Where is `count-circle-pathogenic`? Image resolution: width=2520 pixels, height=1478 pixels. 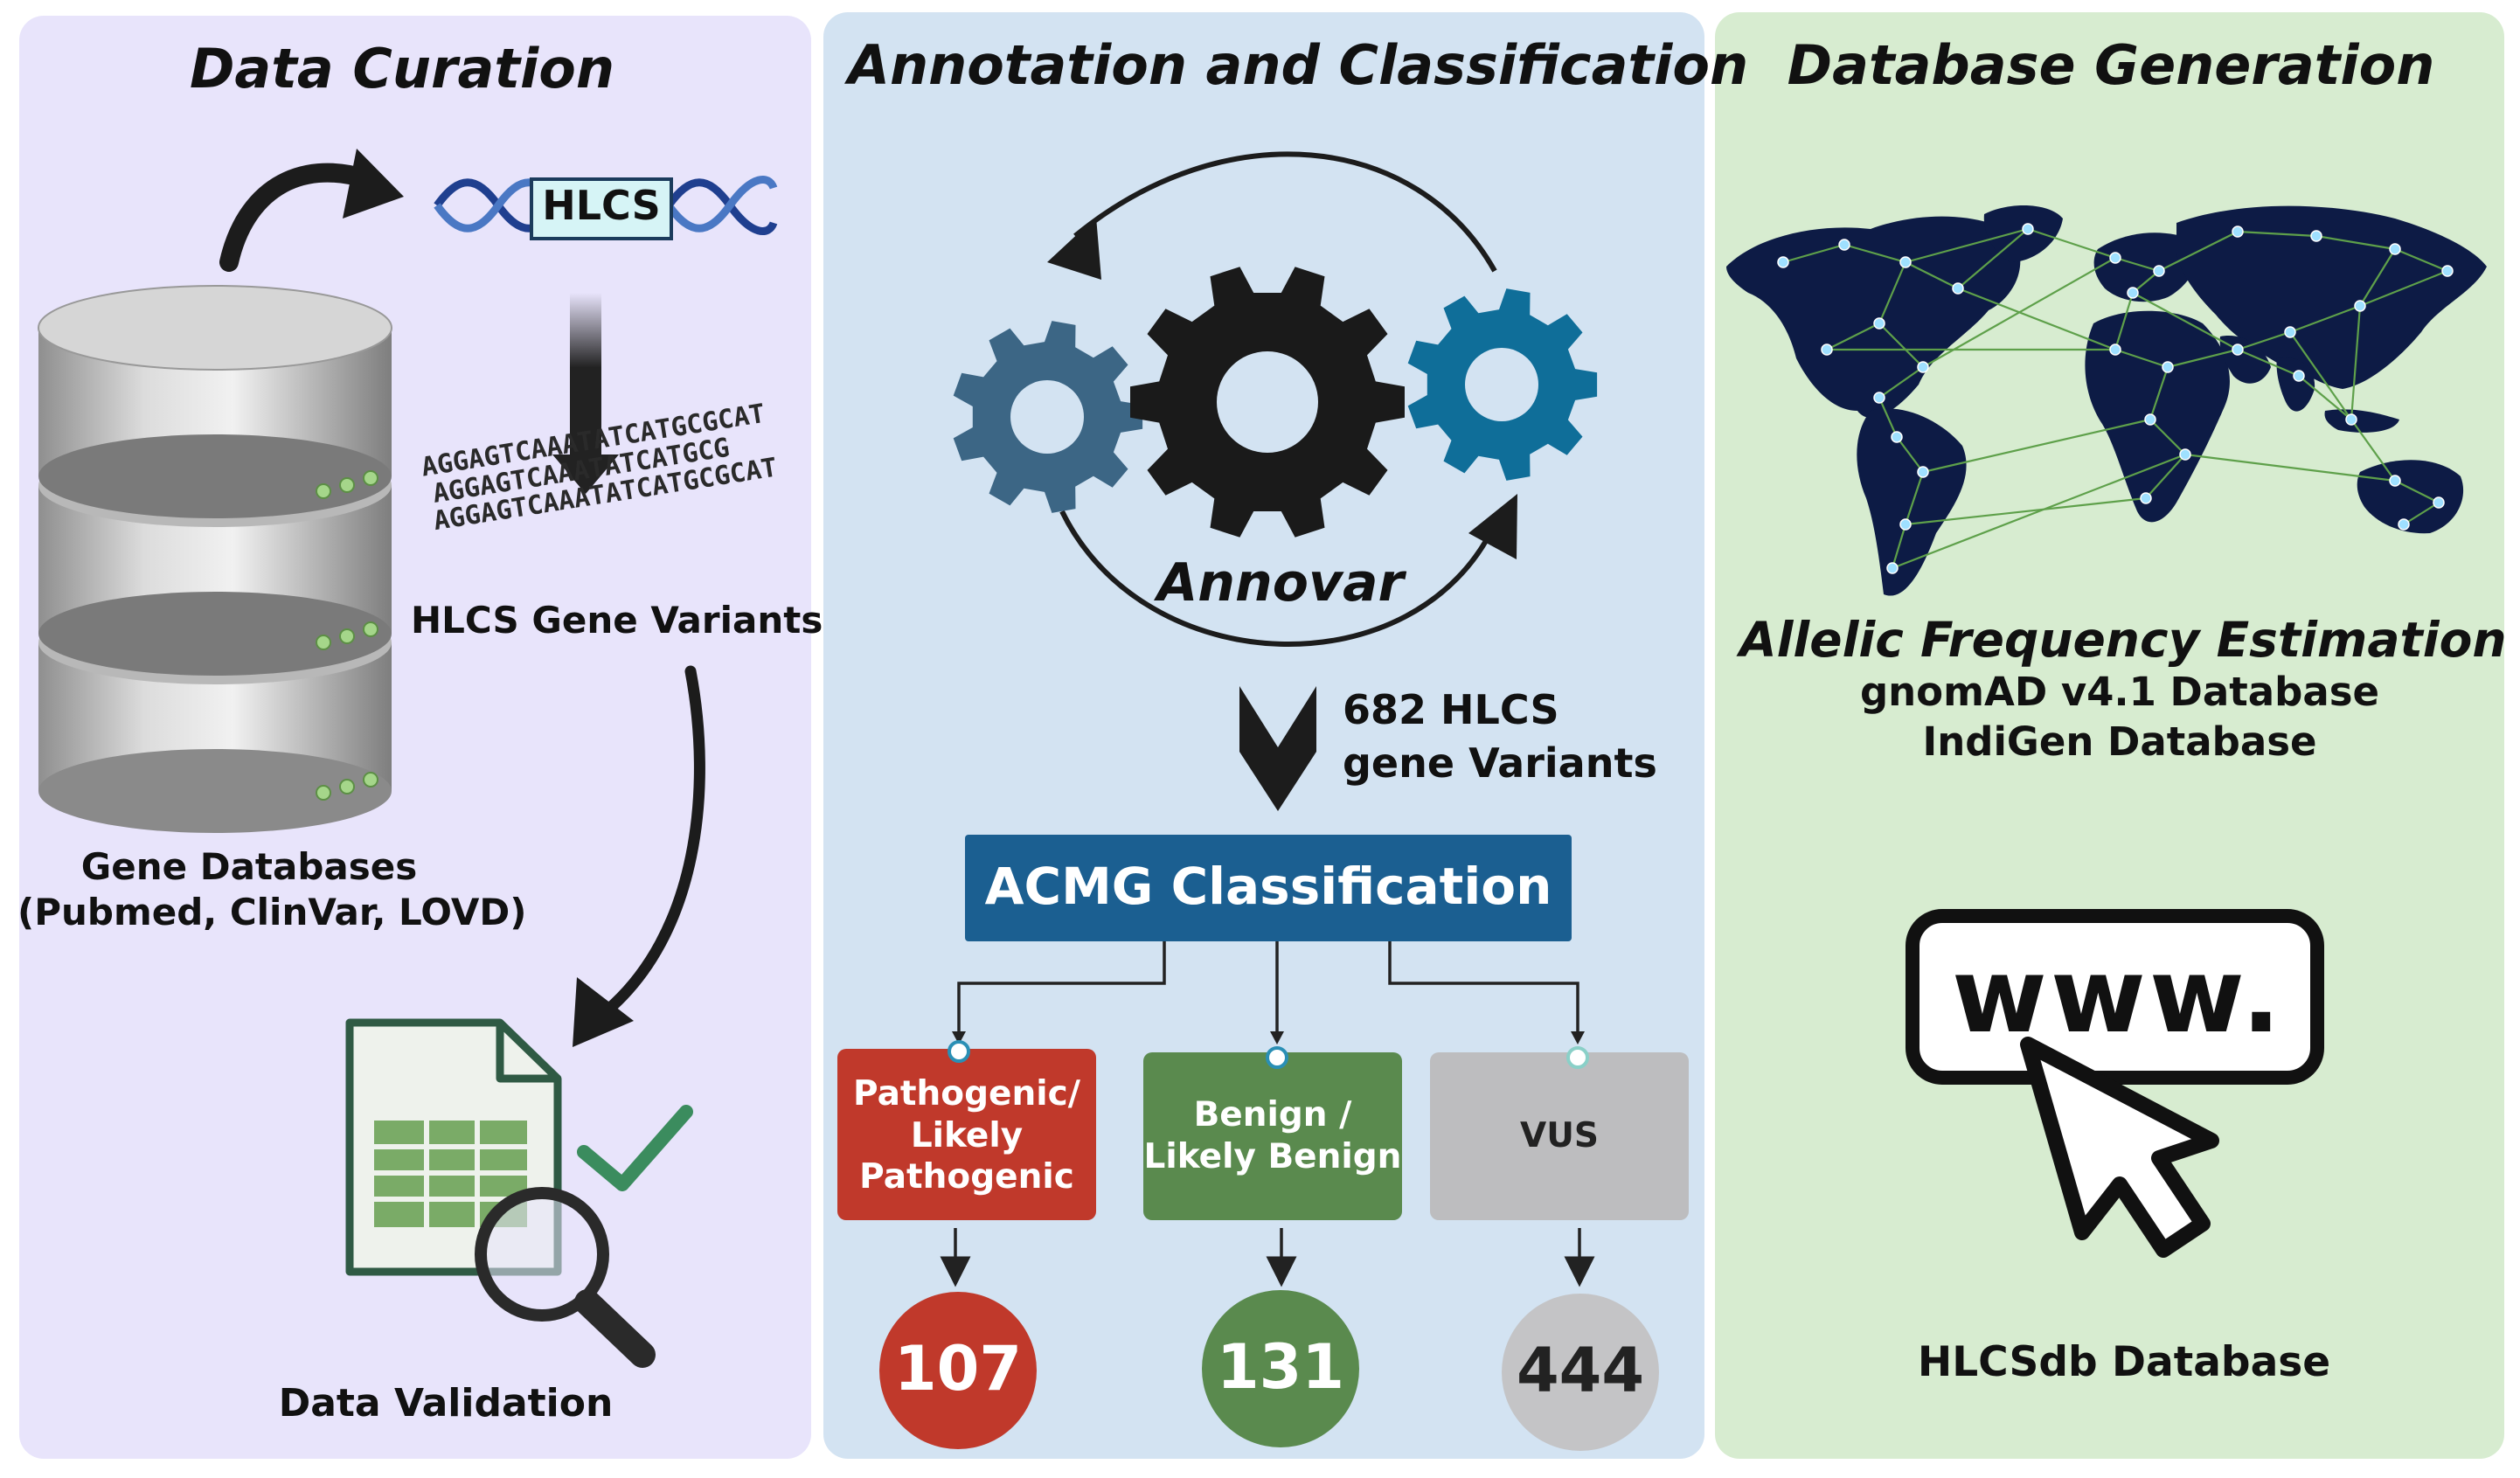
count-circle-pathogenic is located at coordinates (958, 1370).